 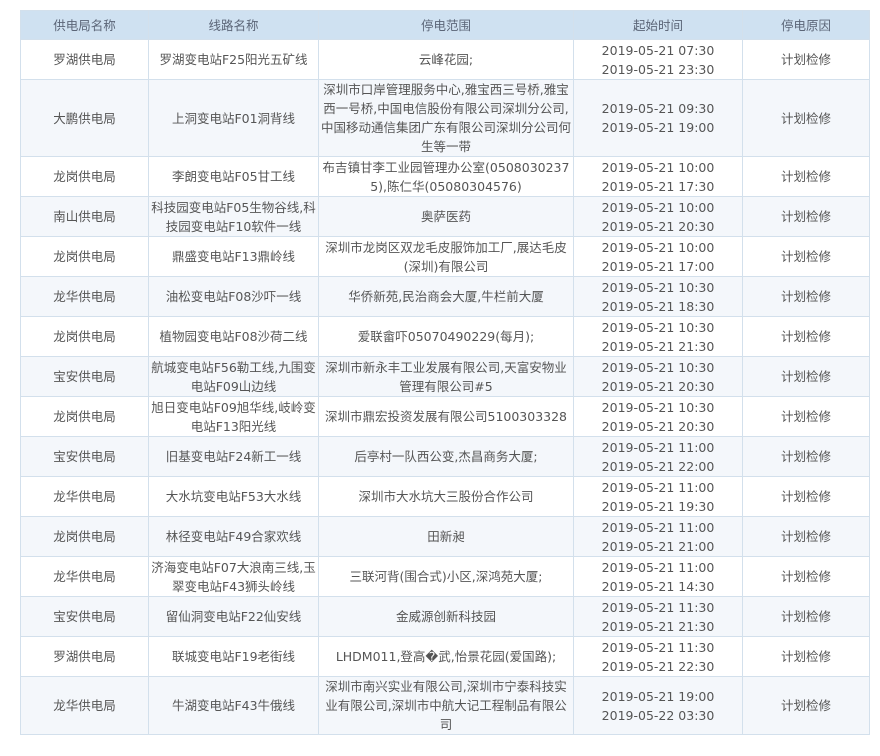 What do you see at coordinates (233, 705) in the screenshot?
I see `line-cell: 牛湖变电站F43牛俄线` at bounding box center [233, 705].